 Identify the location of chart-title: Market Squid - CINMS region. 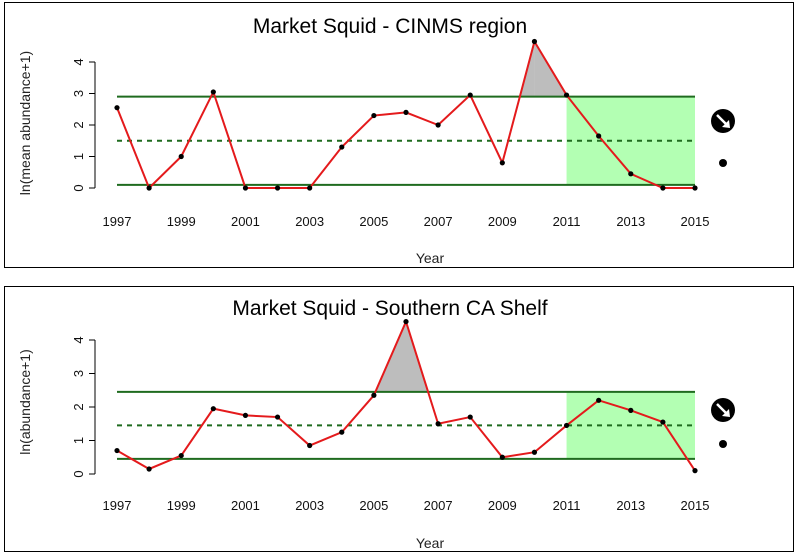
(390, 26).